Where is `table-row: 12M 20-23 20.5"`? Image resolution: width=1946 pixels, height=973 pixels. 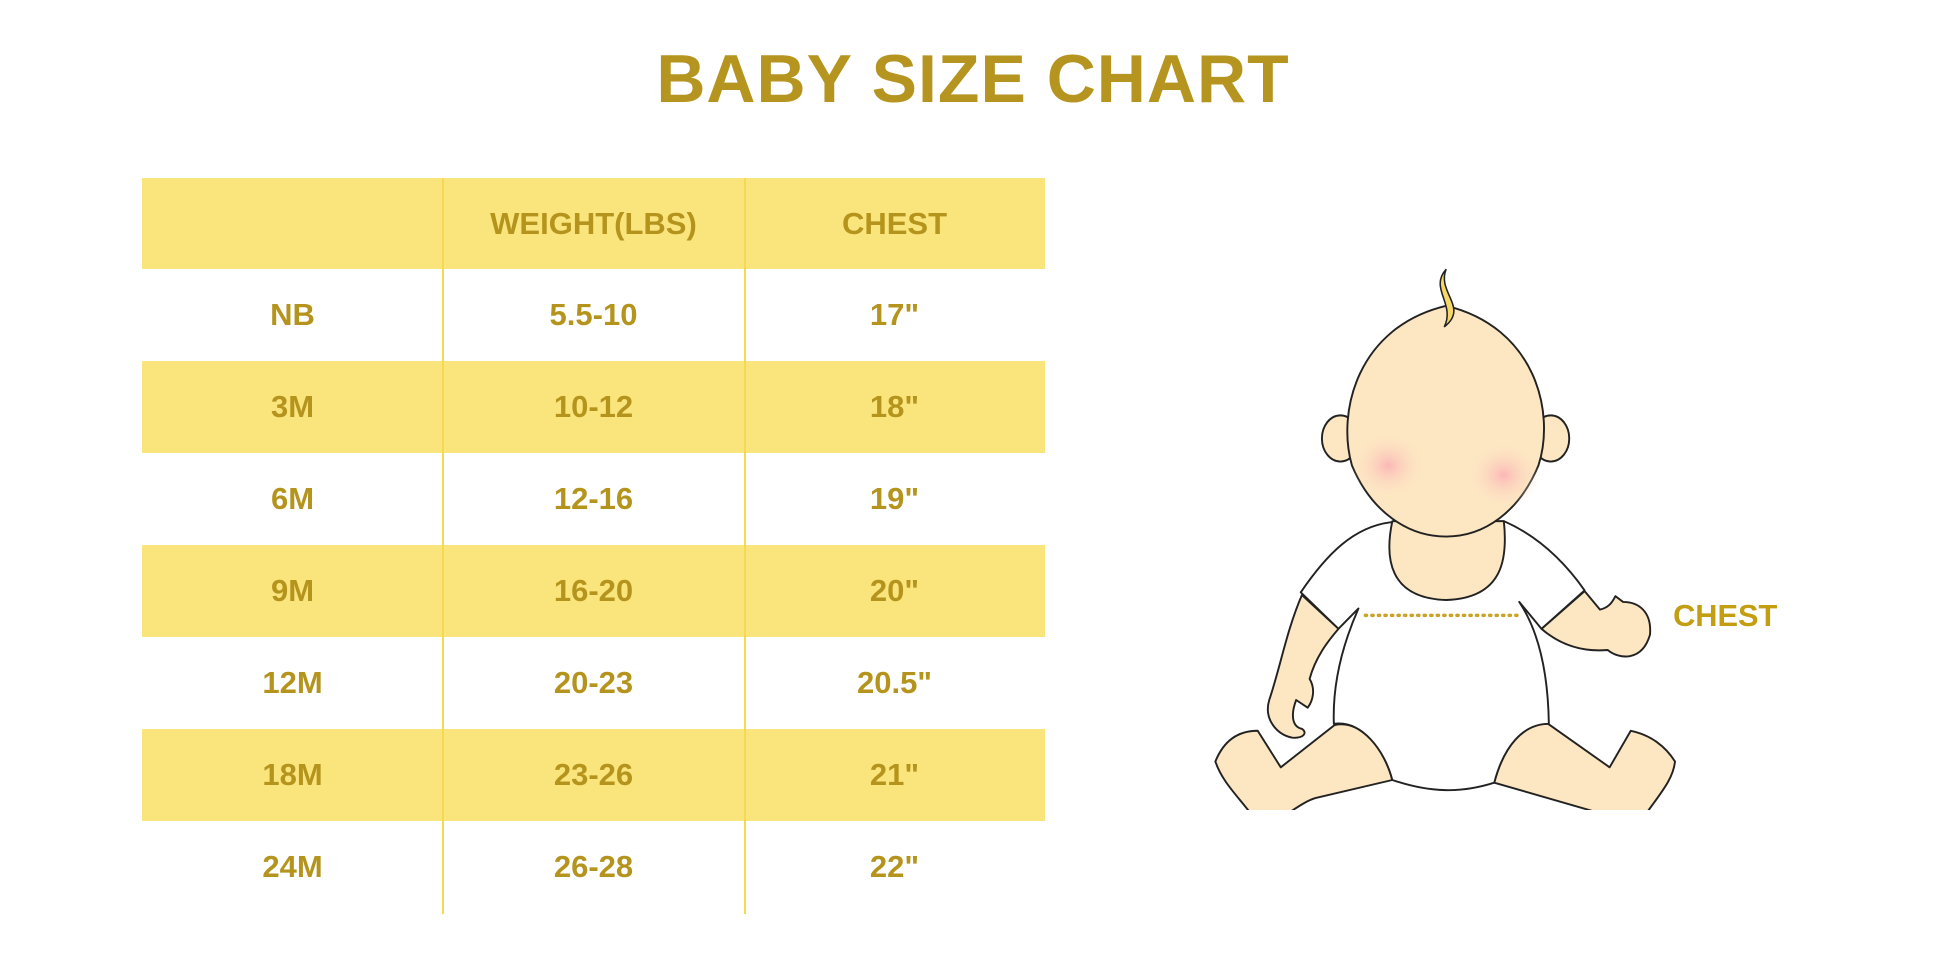 table-row: 12M 20-23 20.5" is located at coordinates (593, 683).